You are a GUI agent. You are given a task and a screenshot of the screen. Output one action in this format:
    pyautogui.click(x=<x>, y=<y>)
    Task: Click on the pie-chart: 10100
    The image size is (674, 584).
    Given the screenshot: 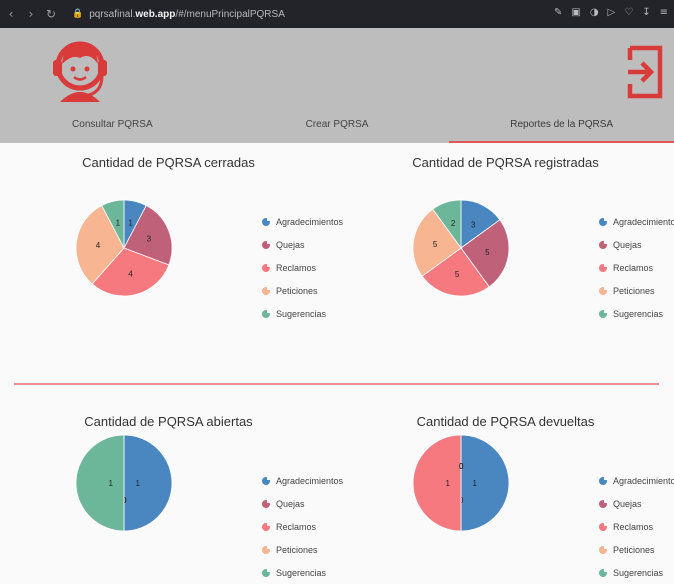 What is the action you would take?
    pyautogui.click(x=461, y=483)
    